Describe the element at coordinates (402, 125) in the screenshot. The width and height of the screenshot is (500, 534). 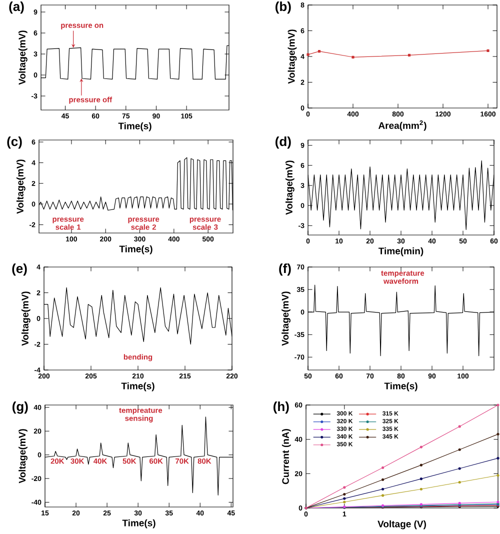
I see `x-axis-title: Area(mm$^{2}$)` at that location.